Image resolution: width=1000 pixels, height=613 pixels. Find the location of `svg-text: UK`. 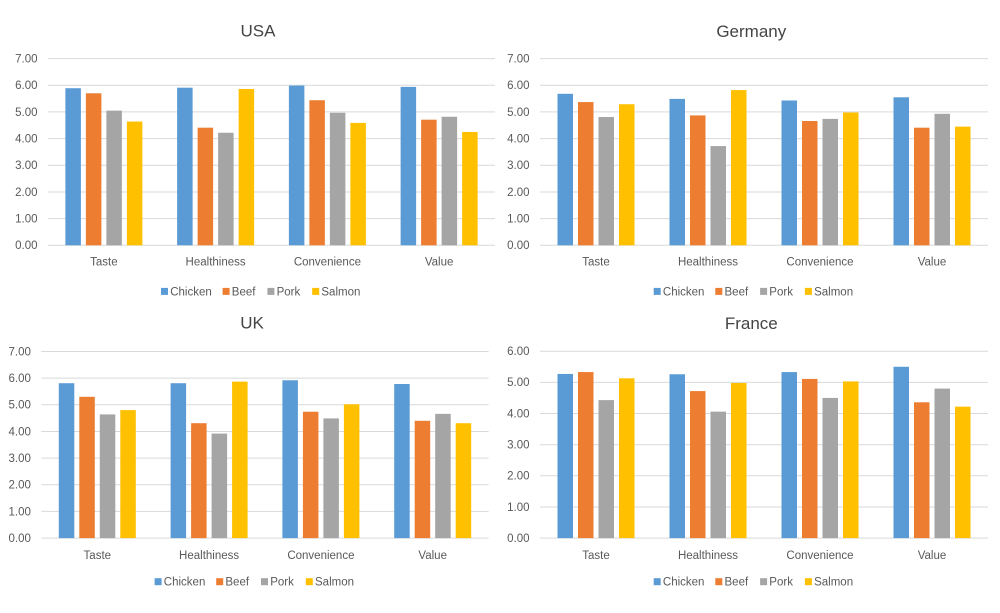

svg-text: UK is located at coordinates (252, 323).